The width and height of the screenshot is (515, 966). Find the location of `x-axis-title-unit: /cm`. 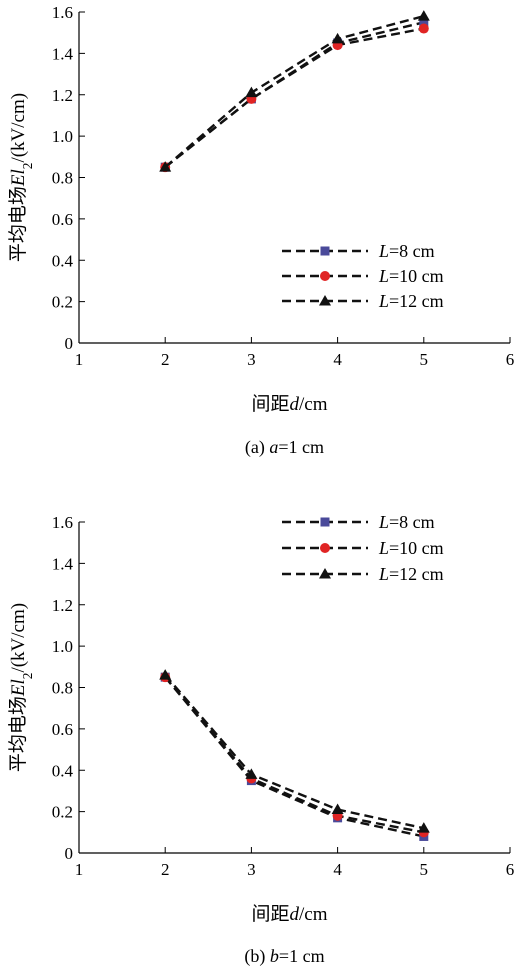

x-axis-title-unit: /cm is located at coordinates (313, 914).